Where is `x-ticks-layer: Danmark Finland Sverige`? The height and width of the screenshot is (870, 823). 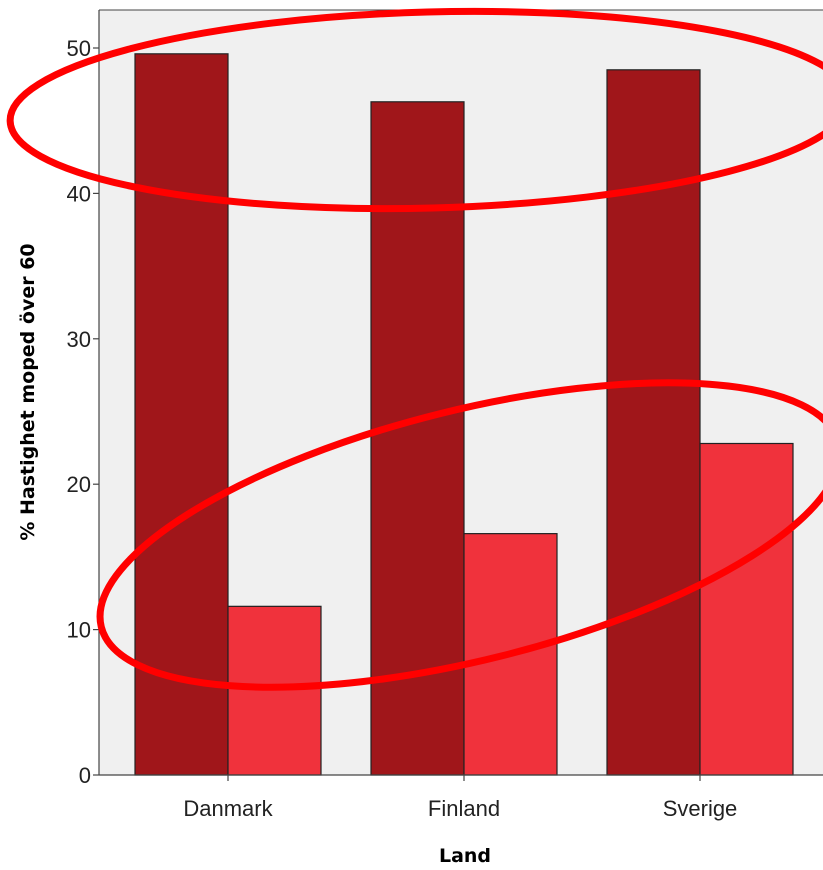
x-ticks-layer: Danmark Finland Sverige is located at coordinates (460, 798).